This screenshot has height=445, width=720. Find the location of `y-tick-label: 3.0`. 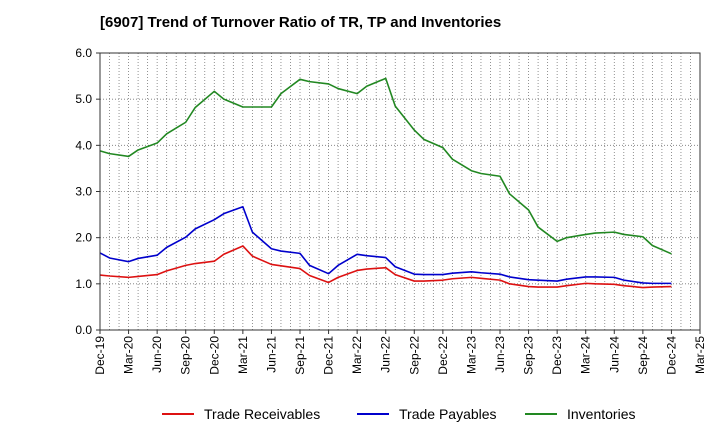

y-tick-label: 3.0 is located at coordinates (83, 192).